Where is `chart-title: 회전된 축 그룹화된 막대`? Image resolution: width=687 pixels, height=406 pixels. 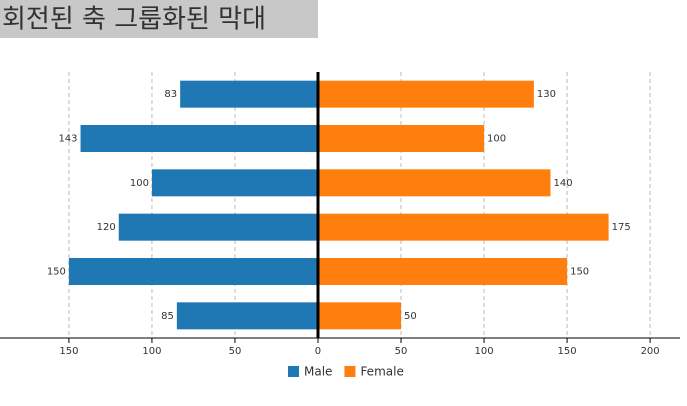 chart-title: 회전된 축 그룹화된 막대 is located at coordinates (134, 20).